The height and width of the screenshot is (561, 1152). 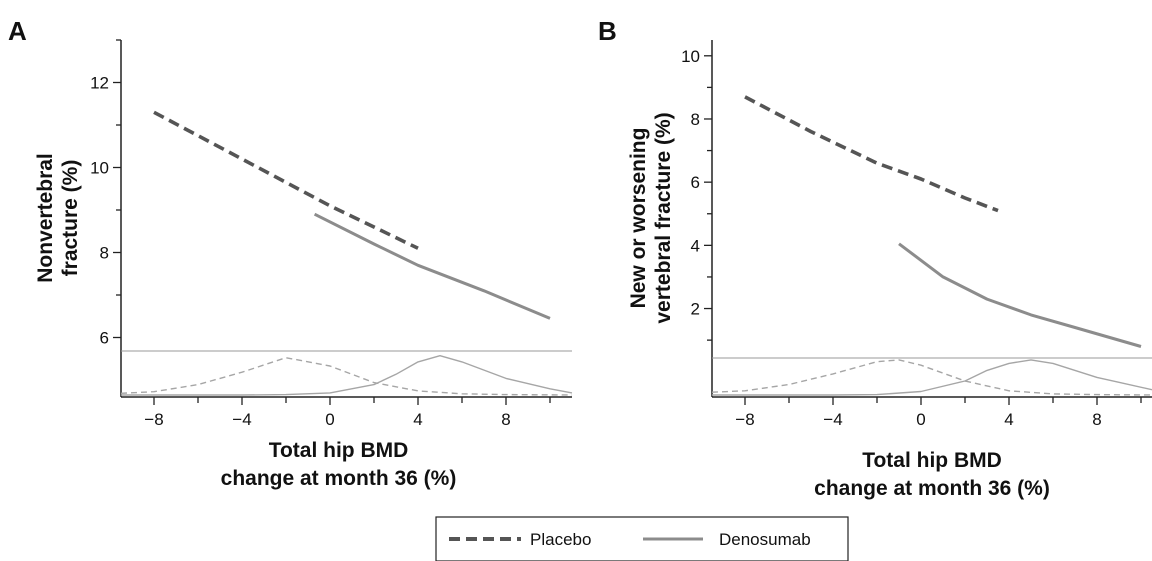 What do you see at coordinates (99, 83) in the screenshot?
I see `y-tick-label: 12` at bounding box center [99, 83].